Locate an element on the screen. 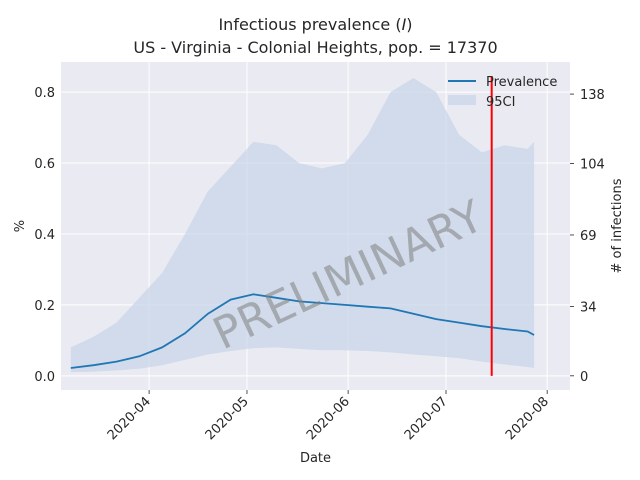  y2-tick-label: 0 is located at coordinates (584, 377).